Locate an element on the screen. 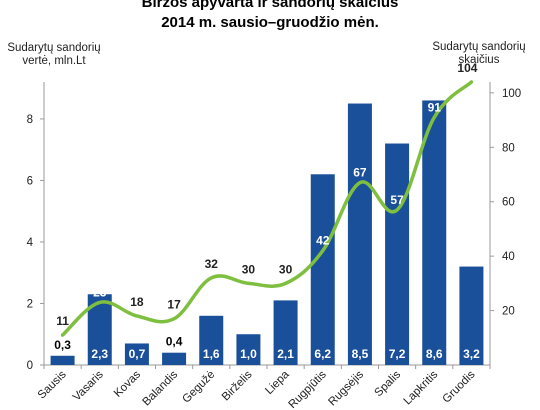 The width and height of the screenshot is (540, 410). left-tick-label: 4 is located at coordinates (30, 243).